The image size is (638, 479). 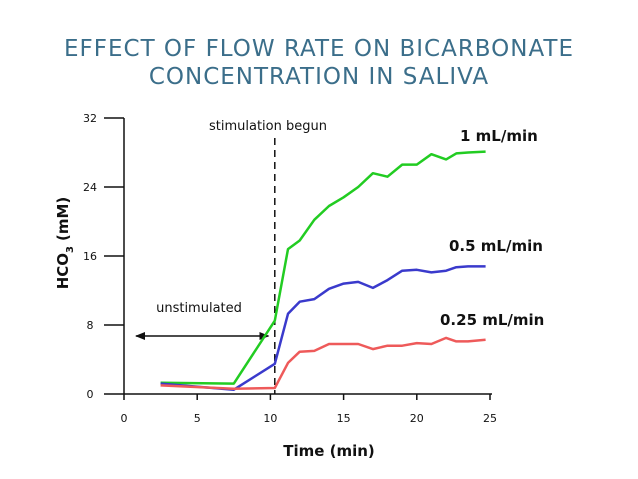 I want to click on y-axis-title: HCO3 (mM), so click(x=65, y=243).